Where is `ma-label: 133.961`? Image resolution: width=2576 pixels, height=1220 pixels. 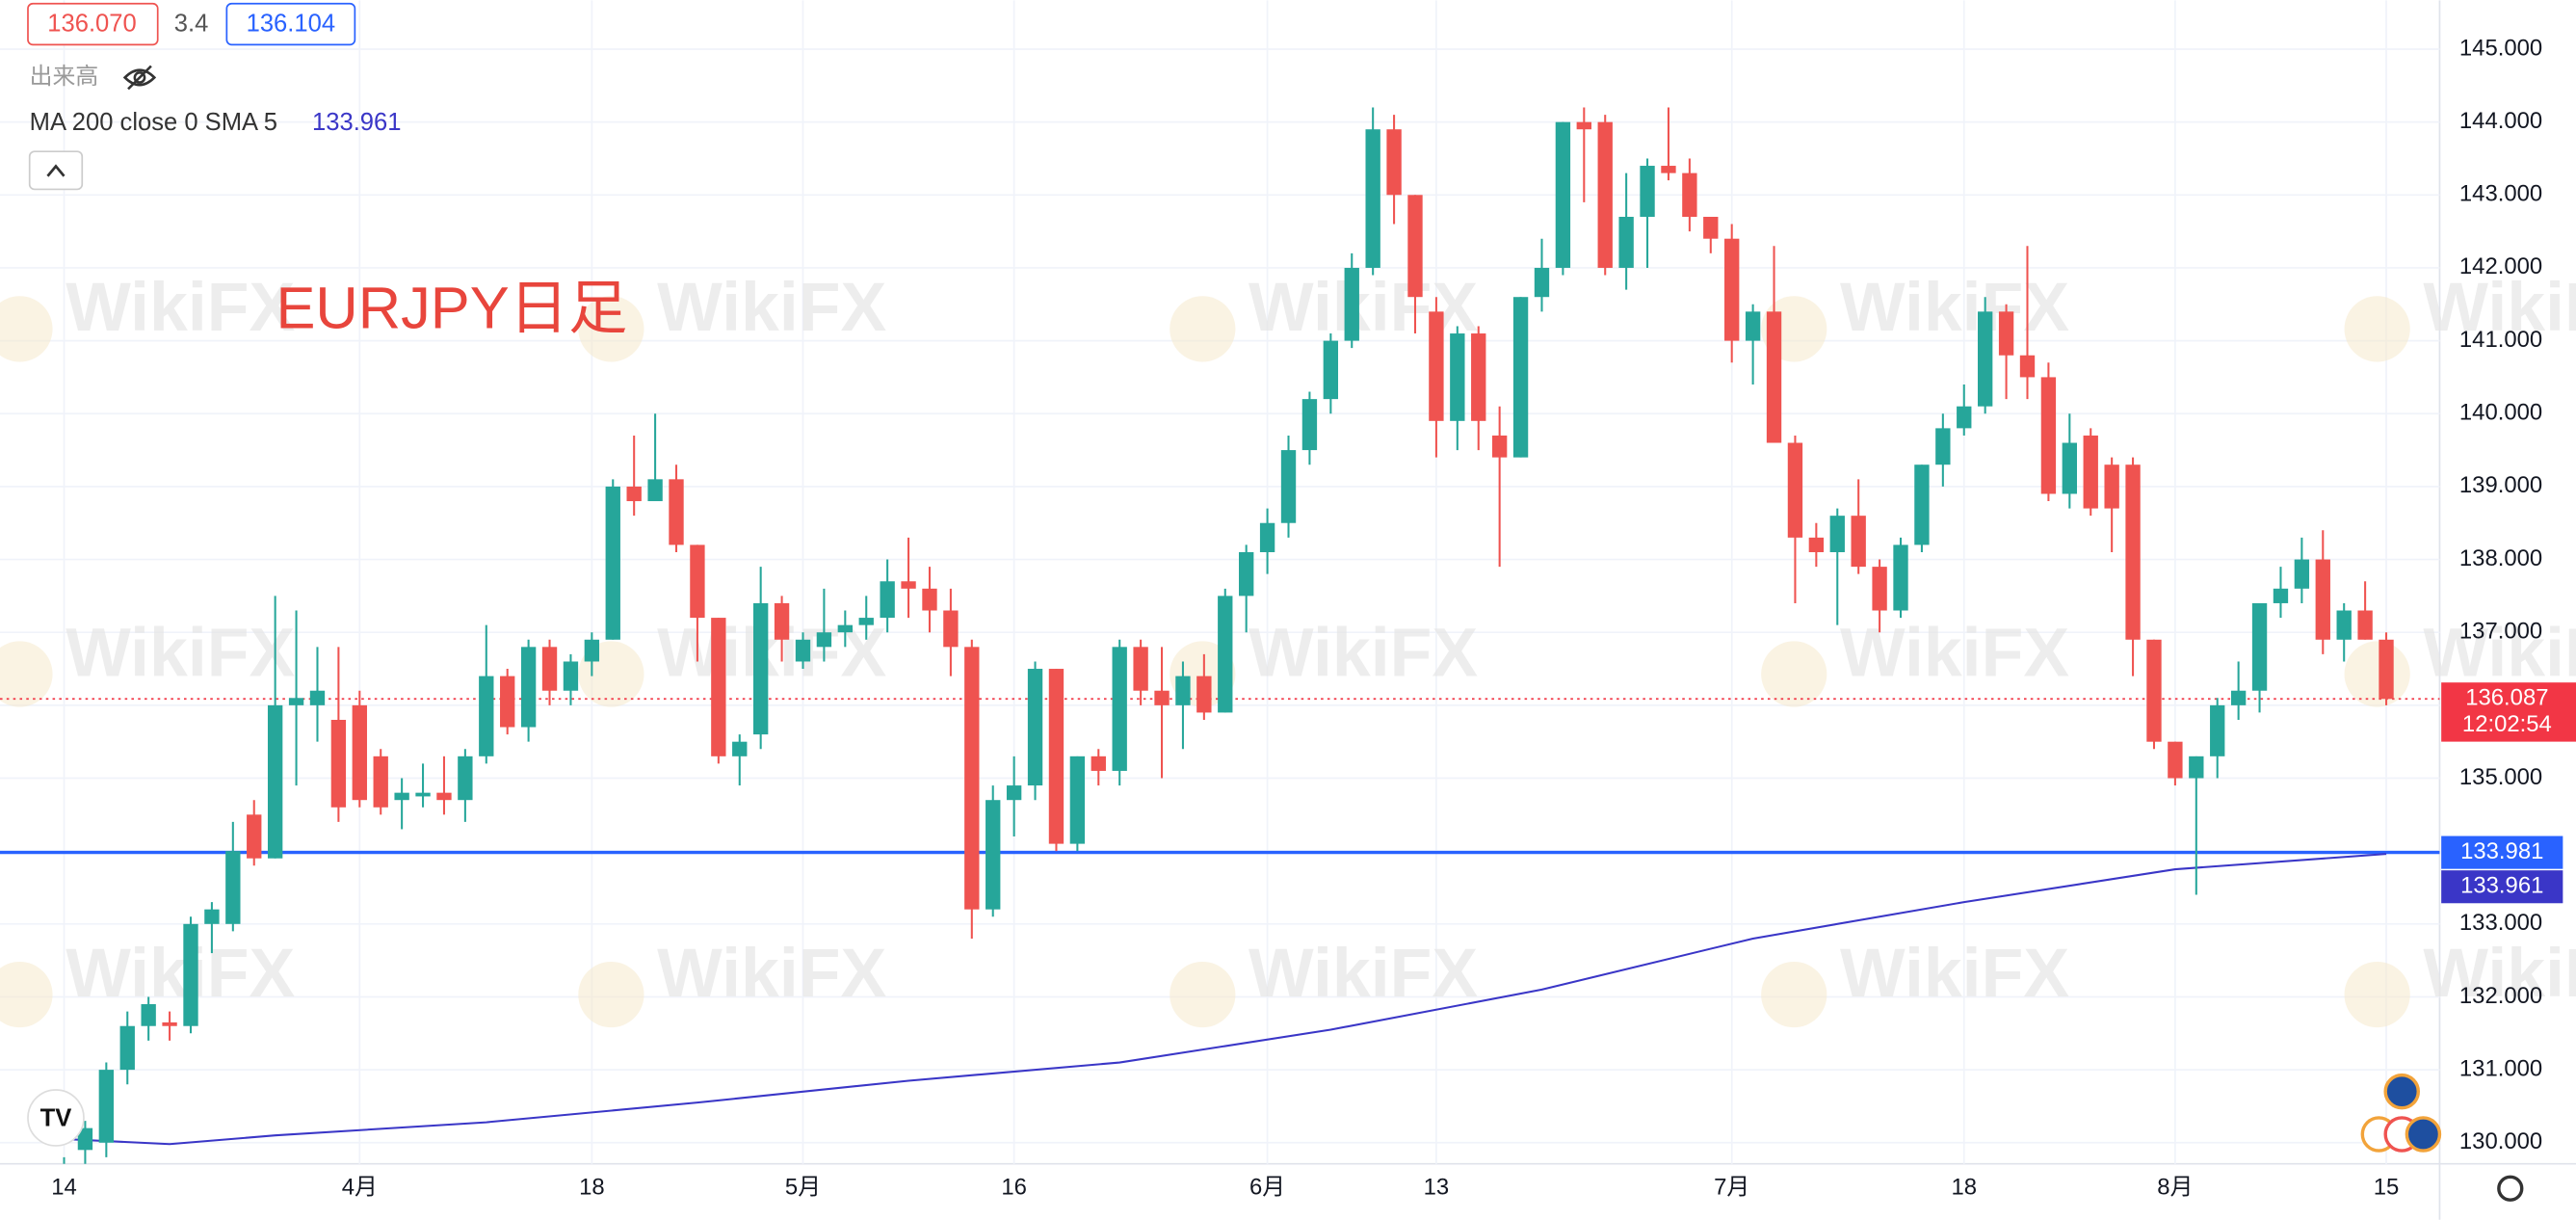 ma-label: 133.961 is located at coordinates (2502, 886).